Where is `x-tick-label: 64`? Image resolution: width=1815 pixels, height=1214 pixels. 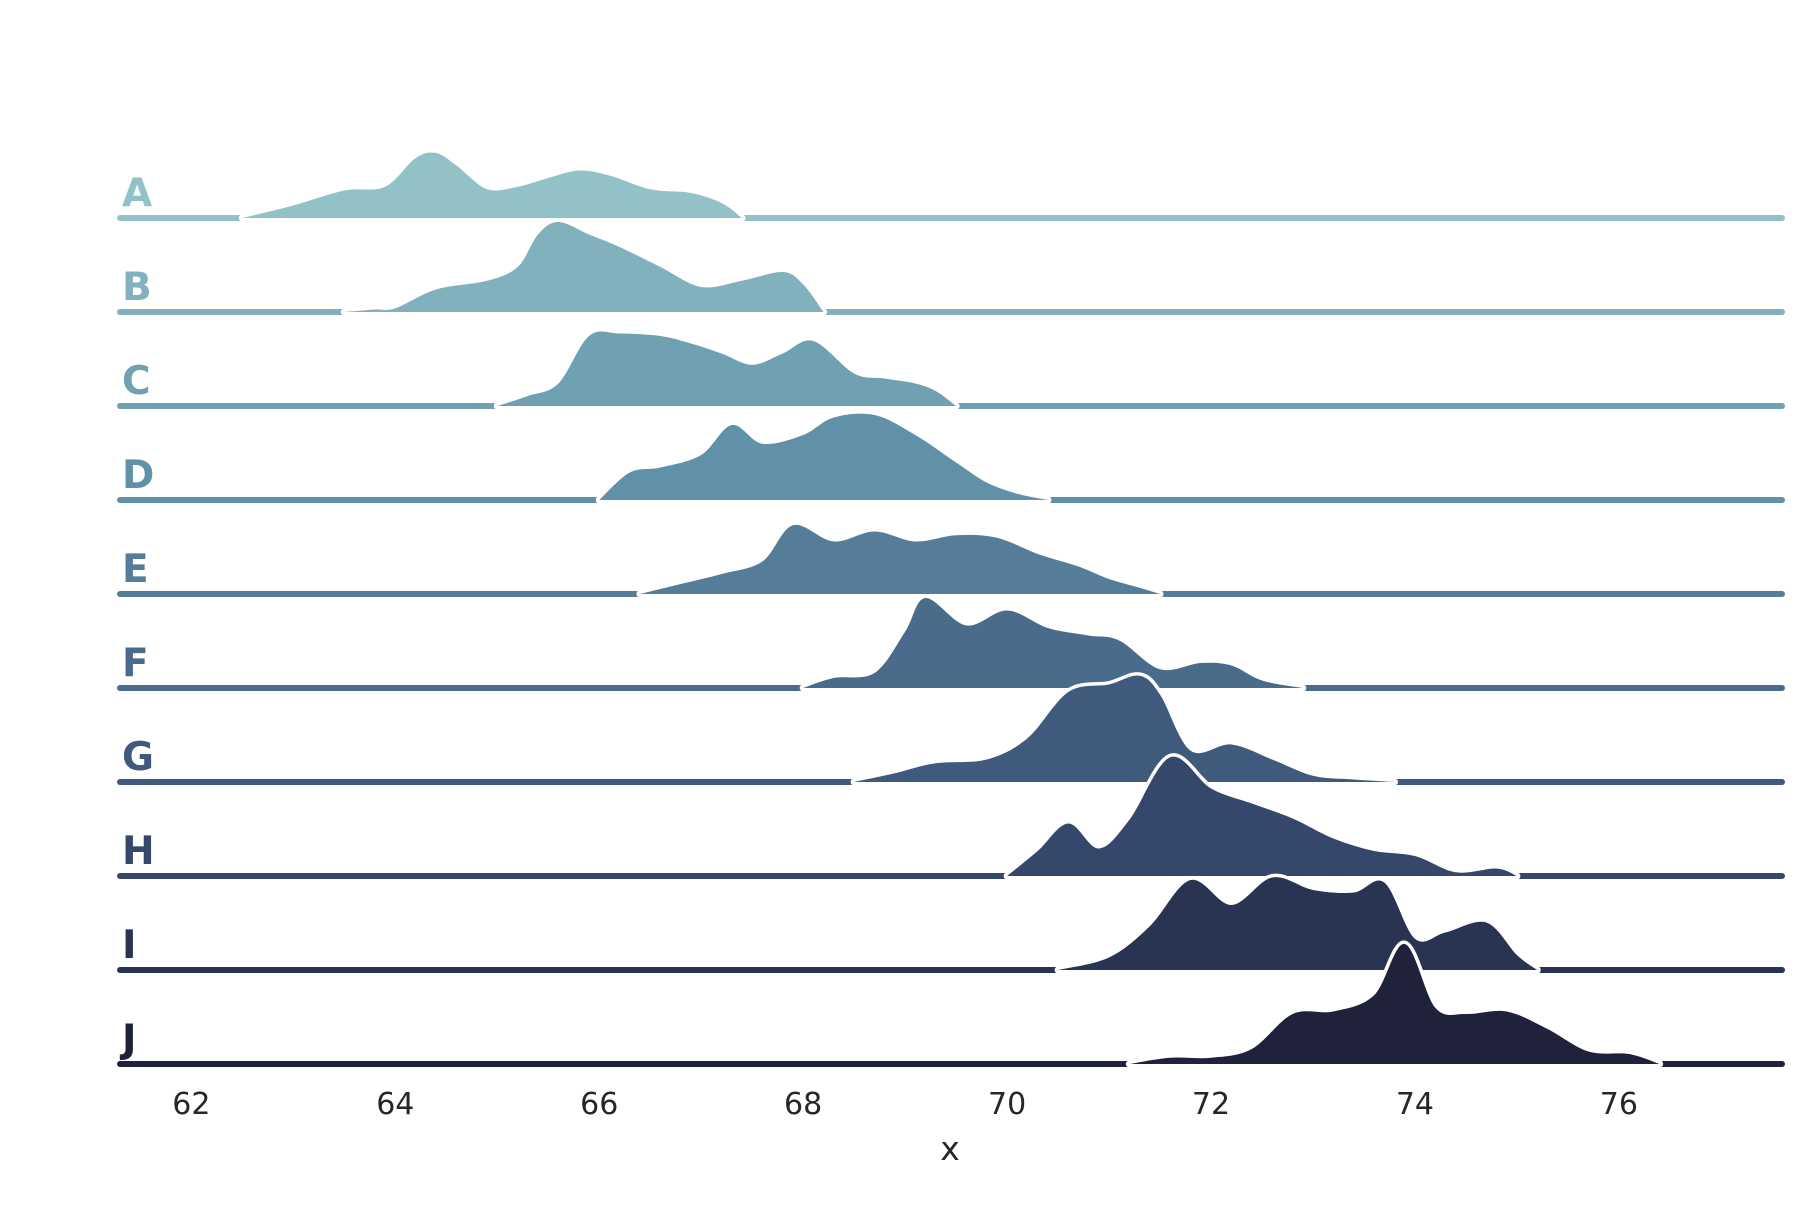 x-tick-label: 64 is located at coordinates (395, 1104).